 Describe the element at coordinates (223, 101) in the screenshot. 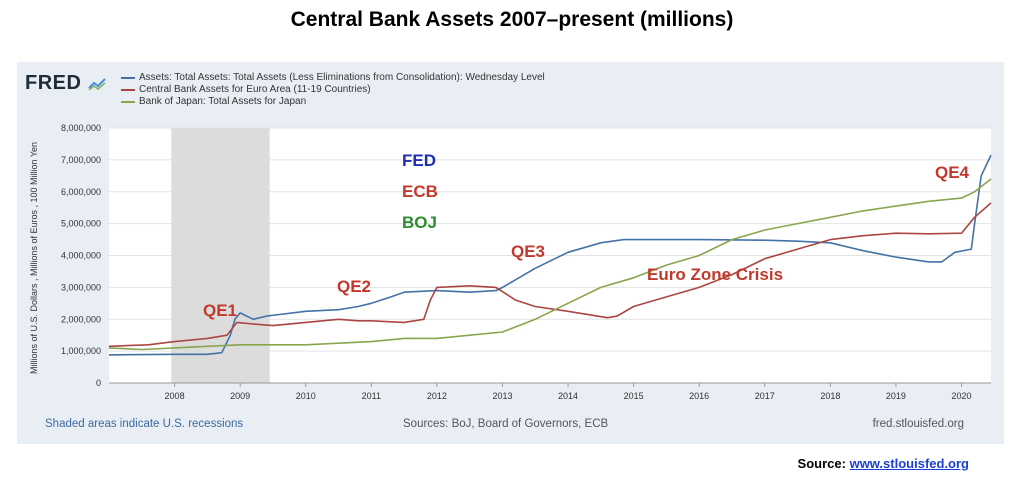

I see `legend-label-boj: Bank of Japan: Total Assets for Japan` at that location.